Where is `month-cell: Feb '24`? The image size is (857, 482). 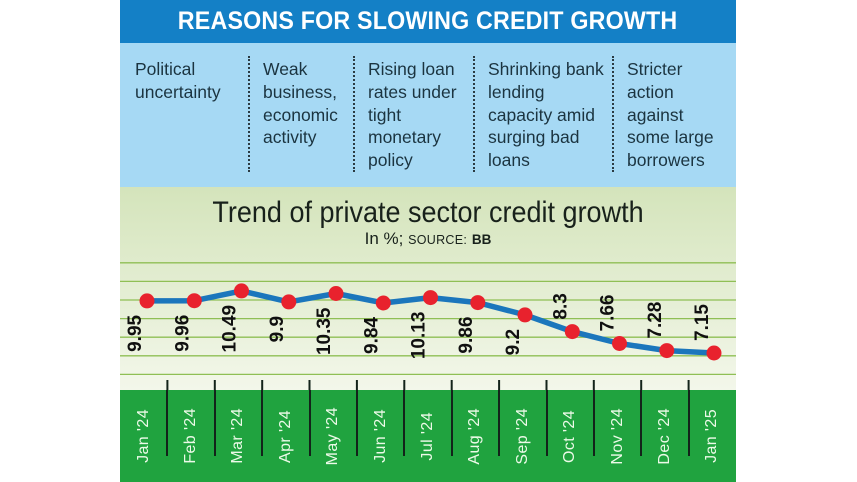
month-cell: Feb '24 is located at coordinates (190, 436).